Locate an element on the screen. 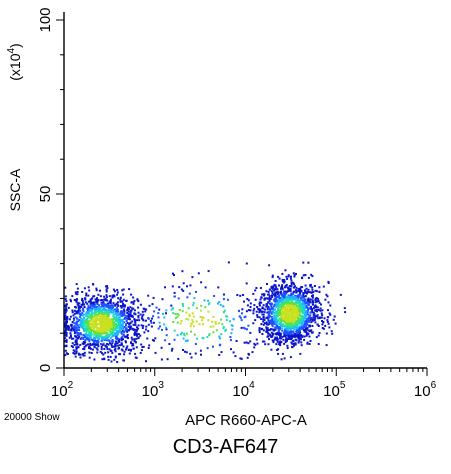 This screenshot has width=451, height=474. x-axis-label: APC R660-APC-A is located at coordinates (246, 420).